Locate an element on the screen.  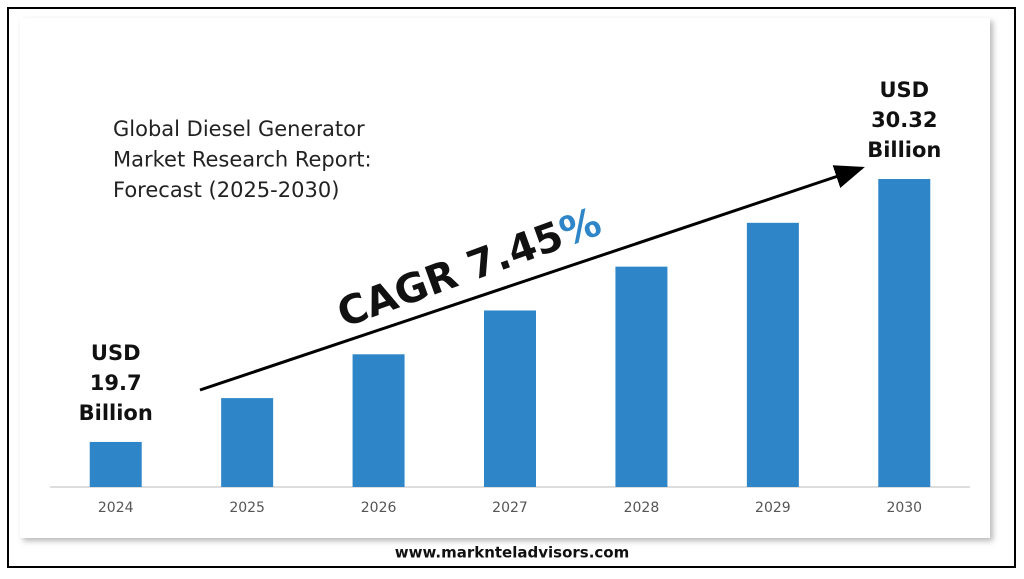
source: www.marknteladvisors.com is located at coordinates (512, 553).